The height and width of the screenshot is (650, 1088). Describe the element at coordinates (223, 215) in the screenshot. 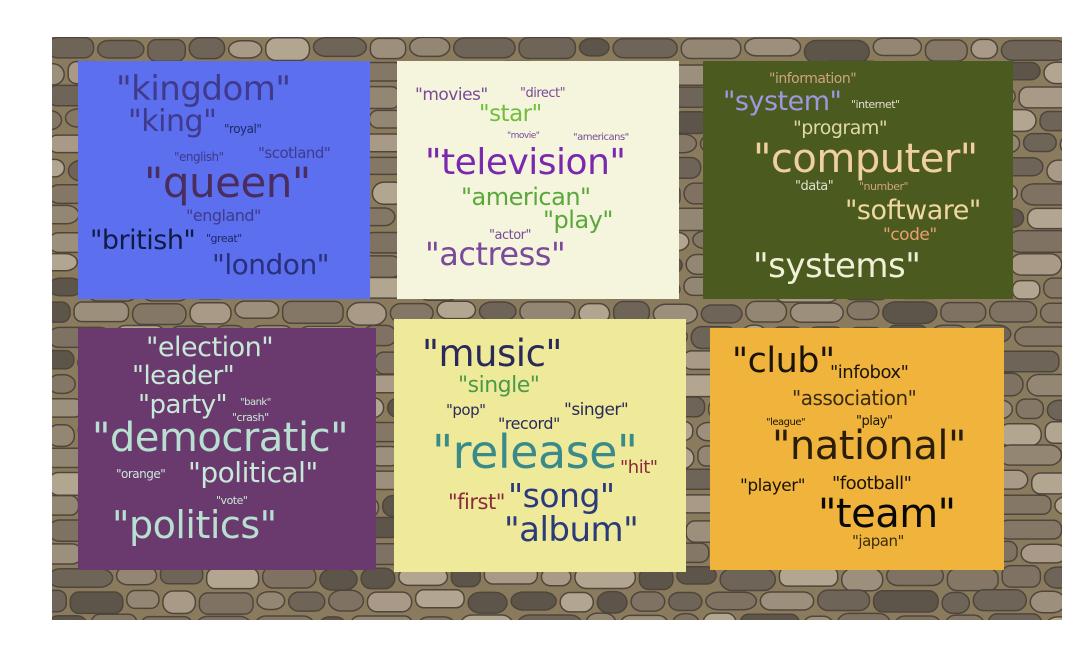

I see `word-england: "england"` at that location.